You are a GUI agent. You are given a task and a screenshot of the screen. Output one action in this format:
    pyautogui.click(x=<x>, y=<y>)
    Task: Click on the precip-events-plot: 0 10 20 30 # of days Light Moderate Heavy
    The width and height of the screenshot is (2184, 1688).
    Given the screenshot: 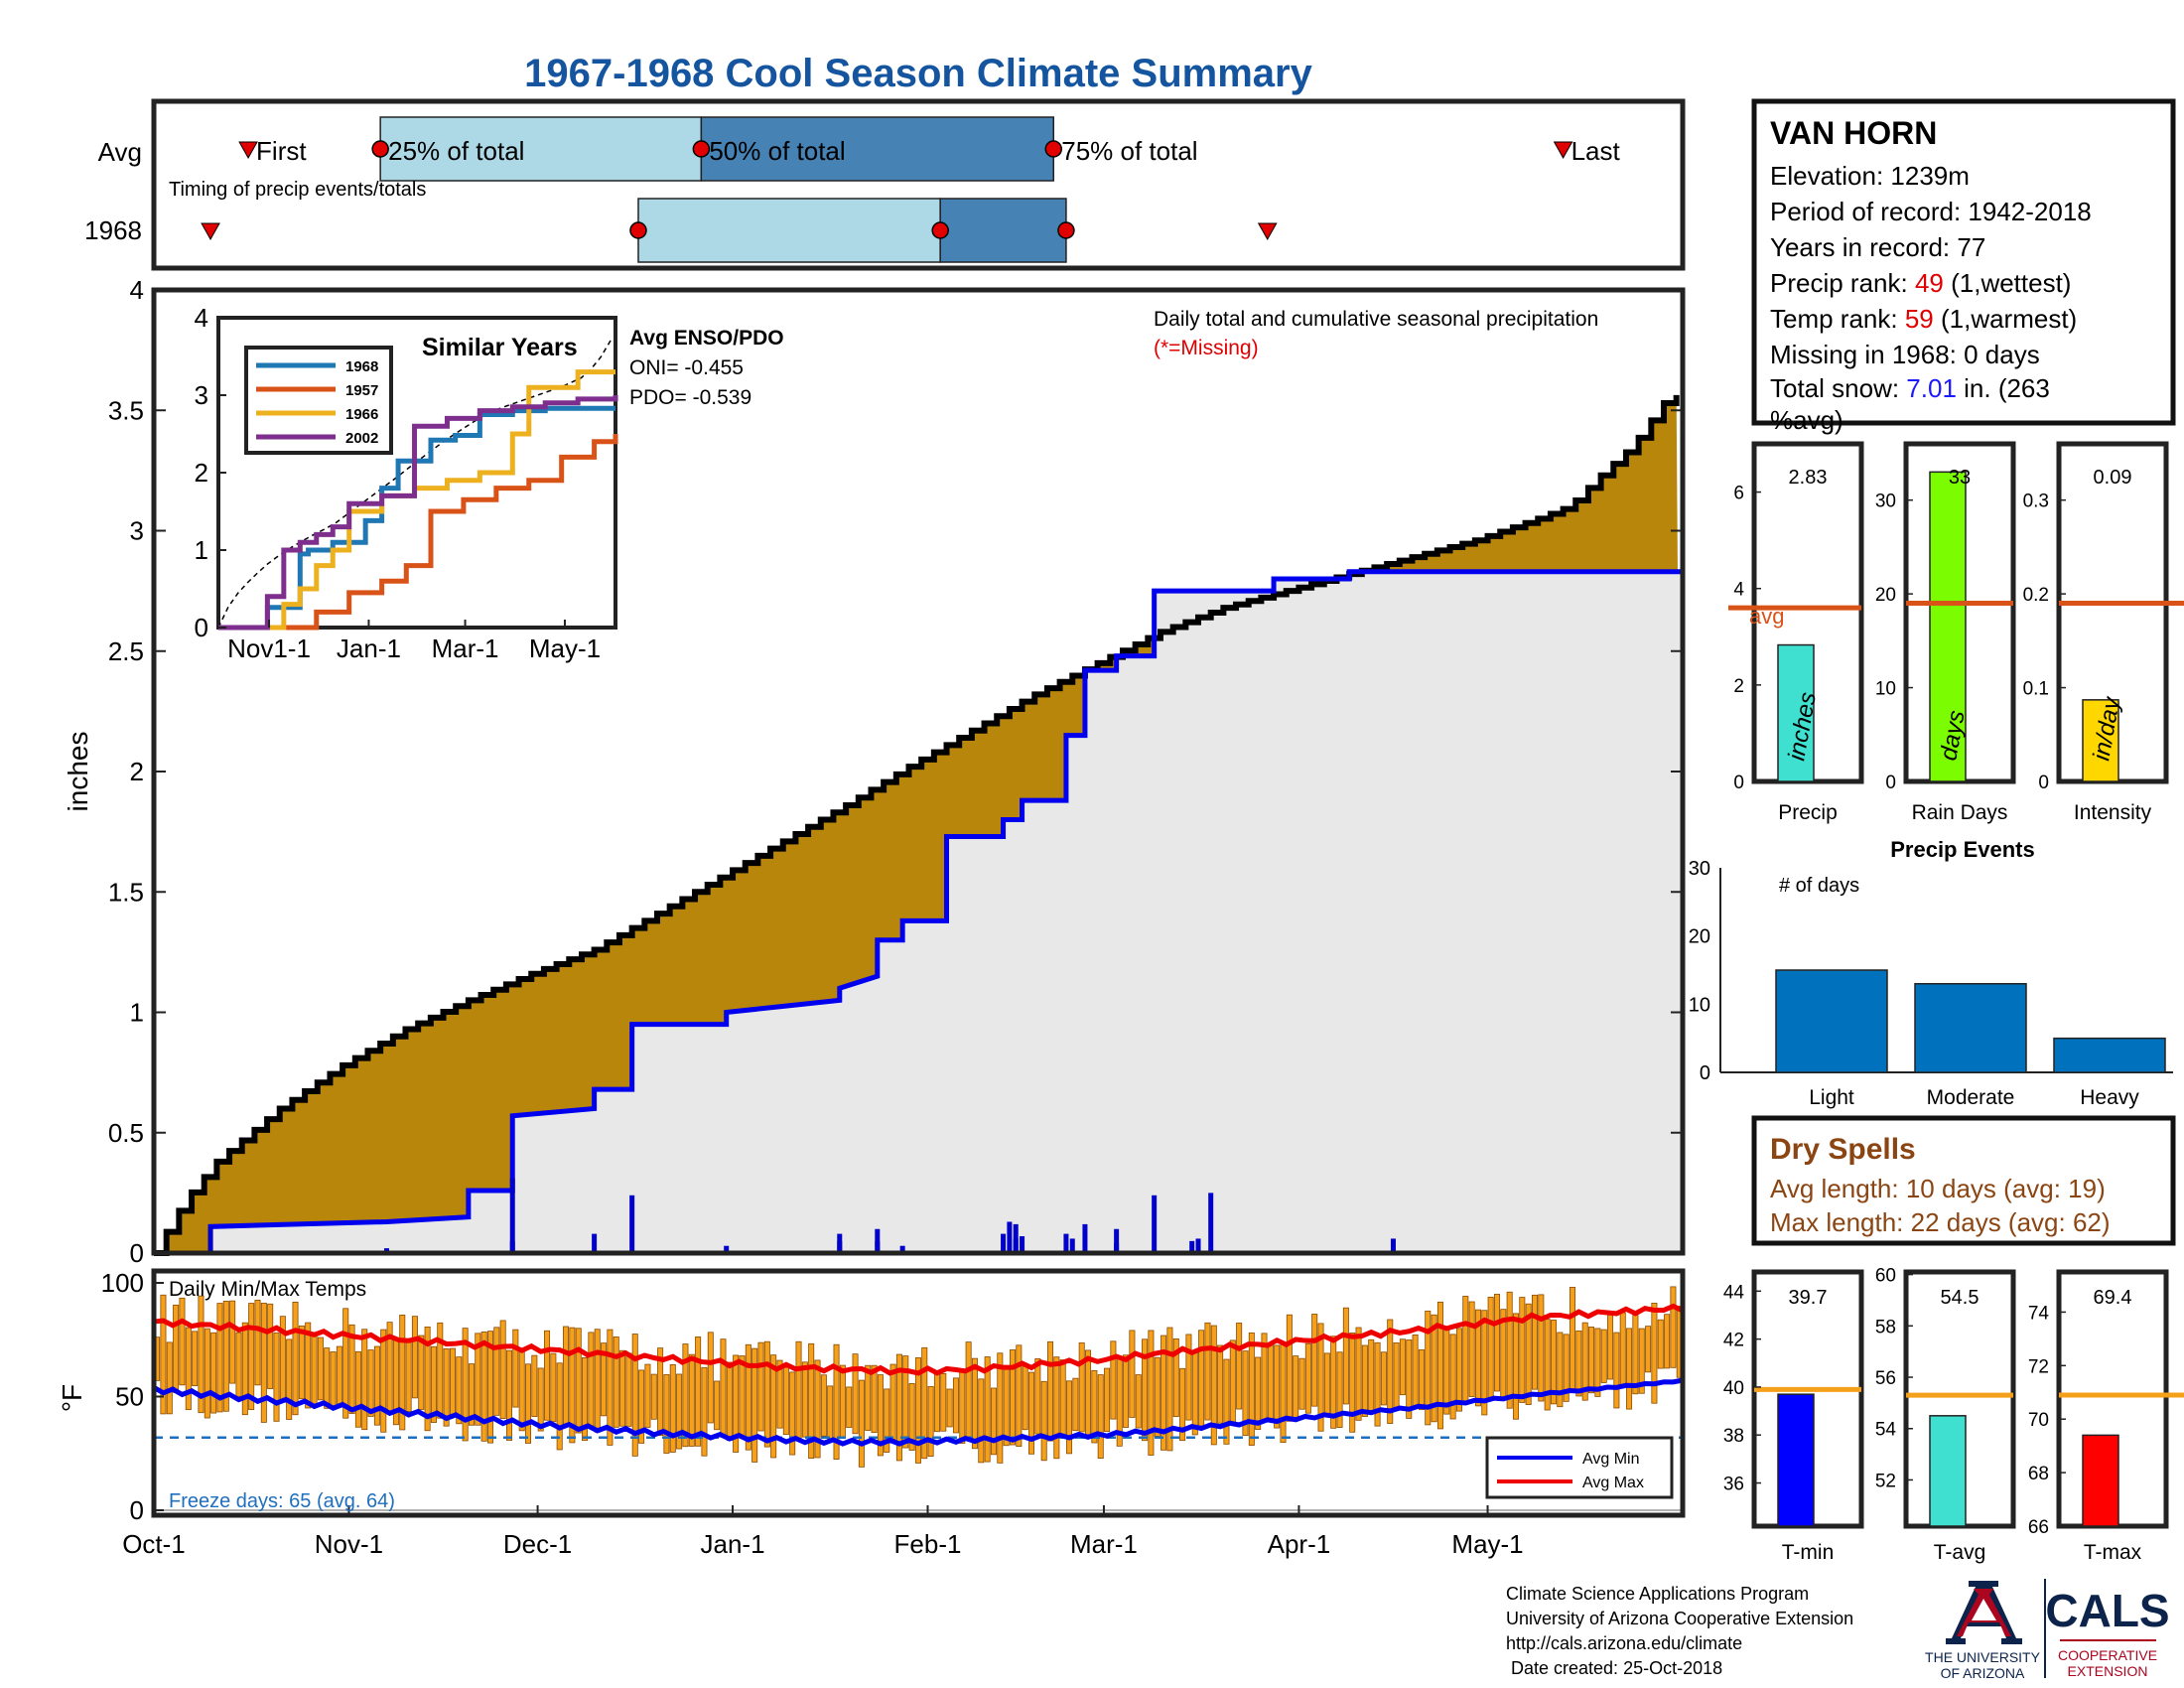 What is the action you would take?
    pyautogui.click(x=1931, y=983)
    